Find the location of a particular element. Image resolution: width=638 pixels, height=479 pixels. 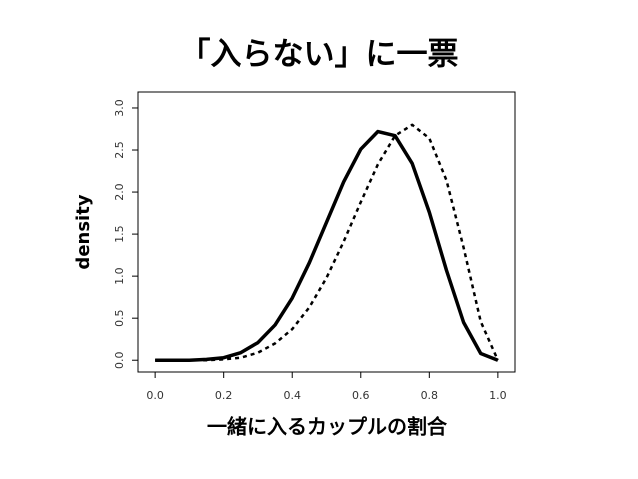

x-tick-label: 0.6 is located at coordinates (361, 395).